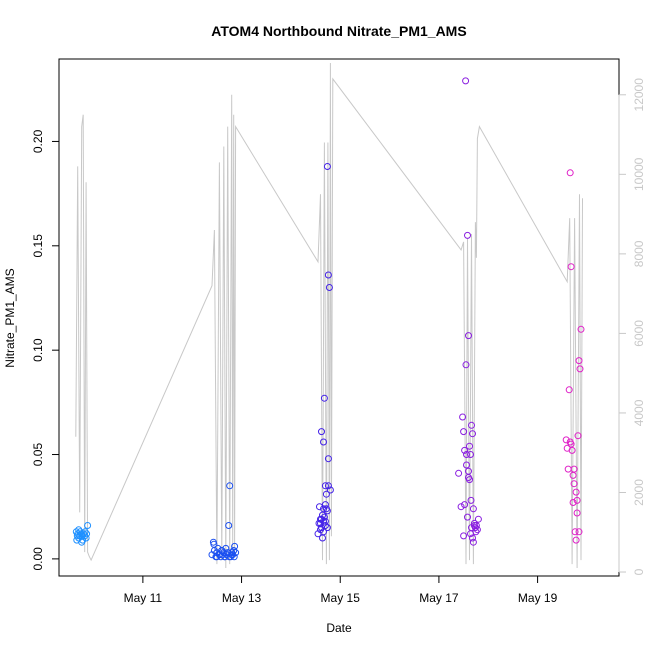 This screenshot has width=650, height=650. I want to click on secondary-y-tick-label: 2000, so click(639, 492).